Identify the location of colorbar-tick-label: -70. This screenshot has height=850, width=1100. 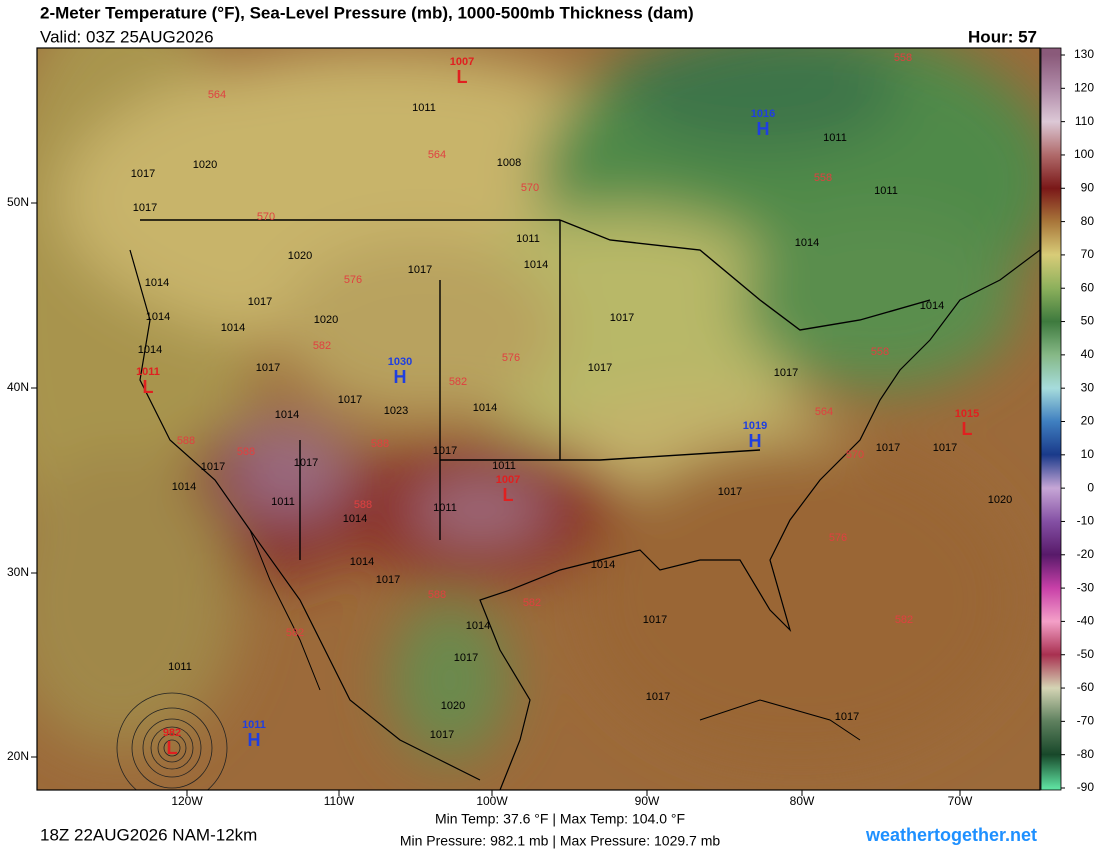
(1086, 721).